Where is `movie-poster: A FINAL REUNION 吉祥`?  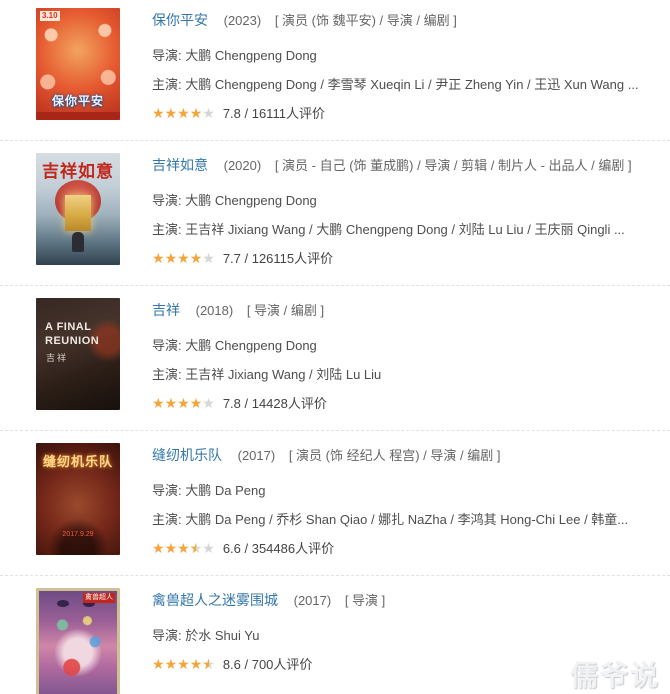
movie-poster: A FINAL REUNION 吉祥 is located at coordinates (78, 354).